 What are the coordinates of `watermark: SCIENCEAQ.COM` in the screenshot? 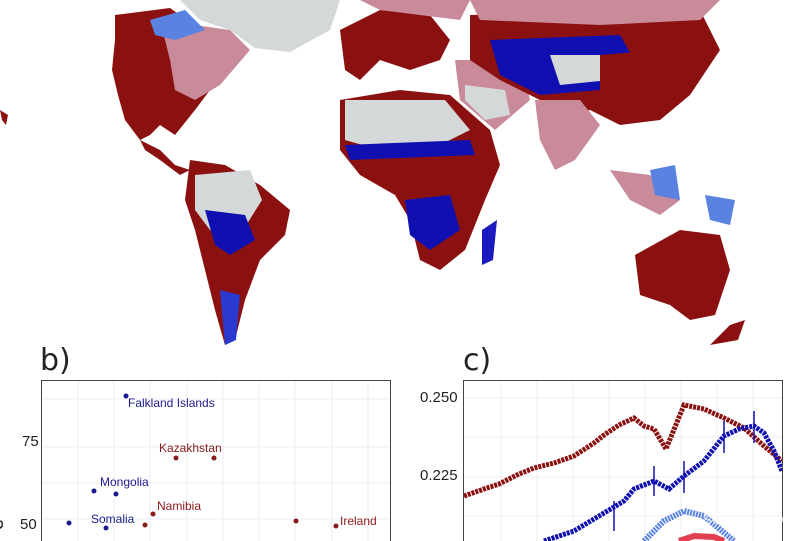 It's located at (751, 519).